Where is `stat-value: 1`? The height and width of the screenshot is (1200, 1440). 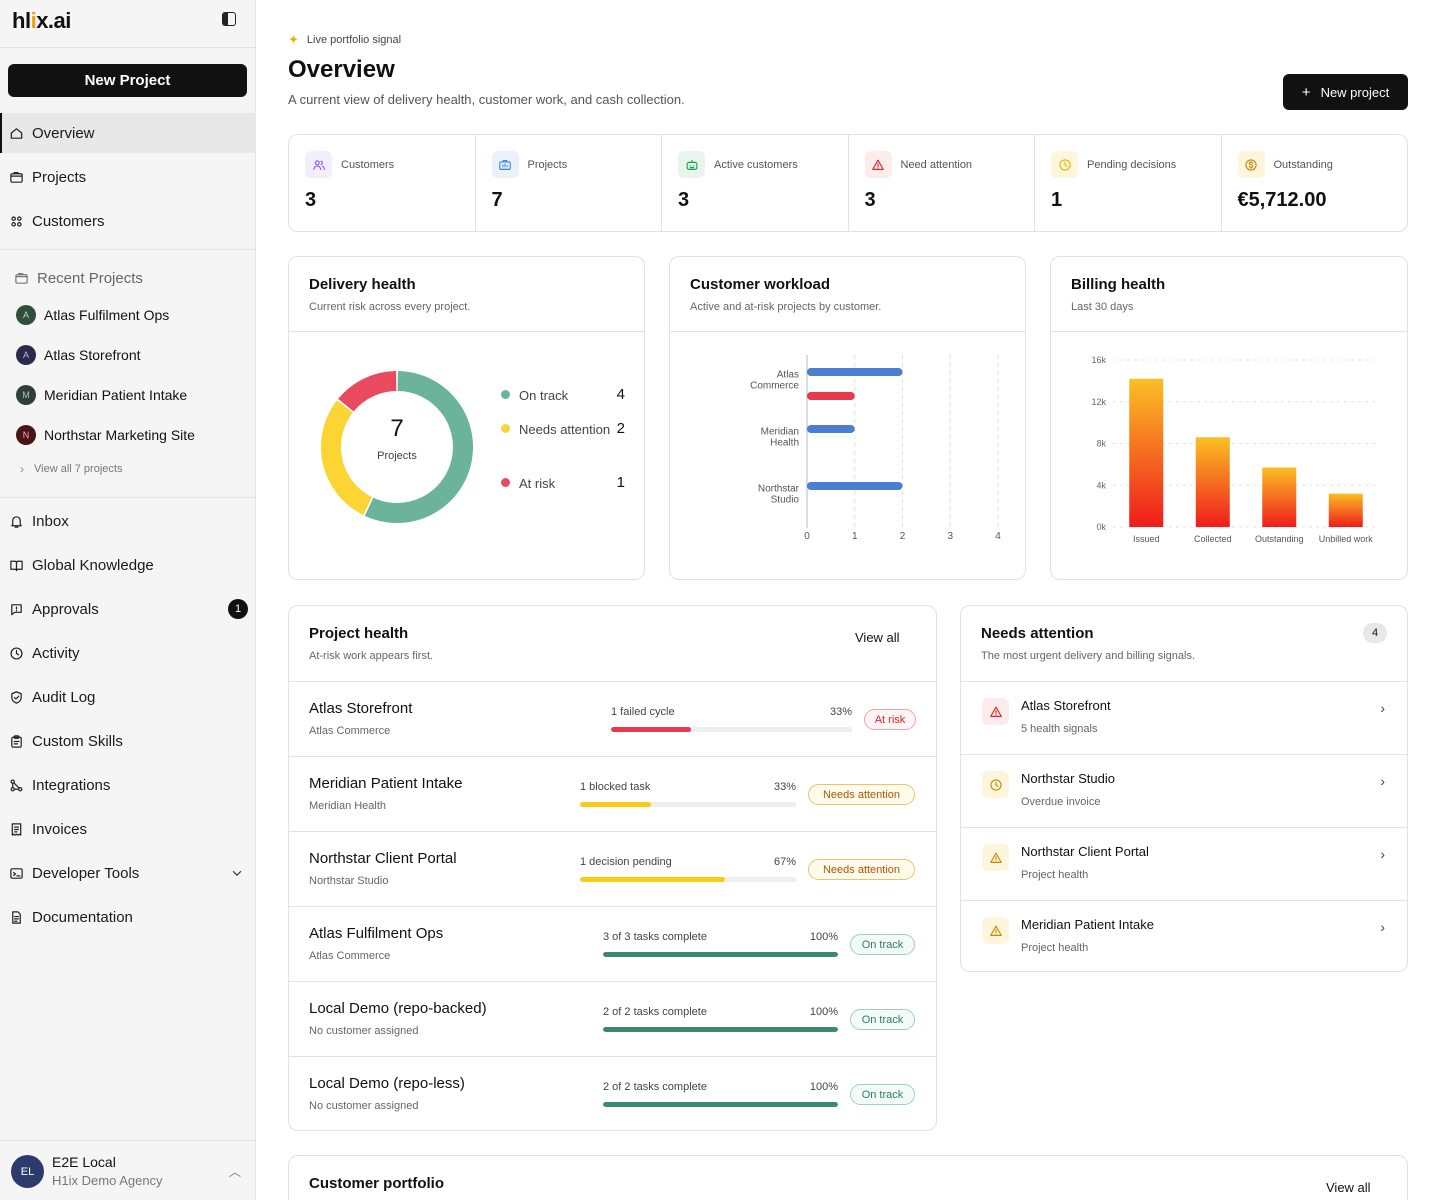
stat-value: 1 is located at coordinates (1057, 200).